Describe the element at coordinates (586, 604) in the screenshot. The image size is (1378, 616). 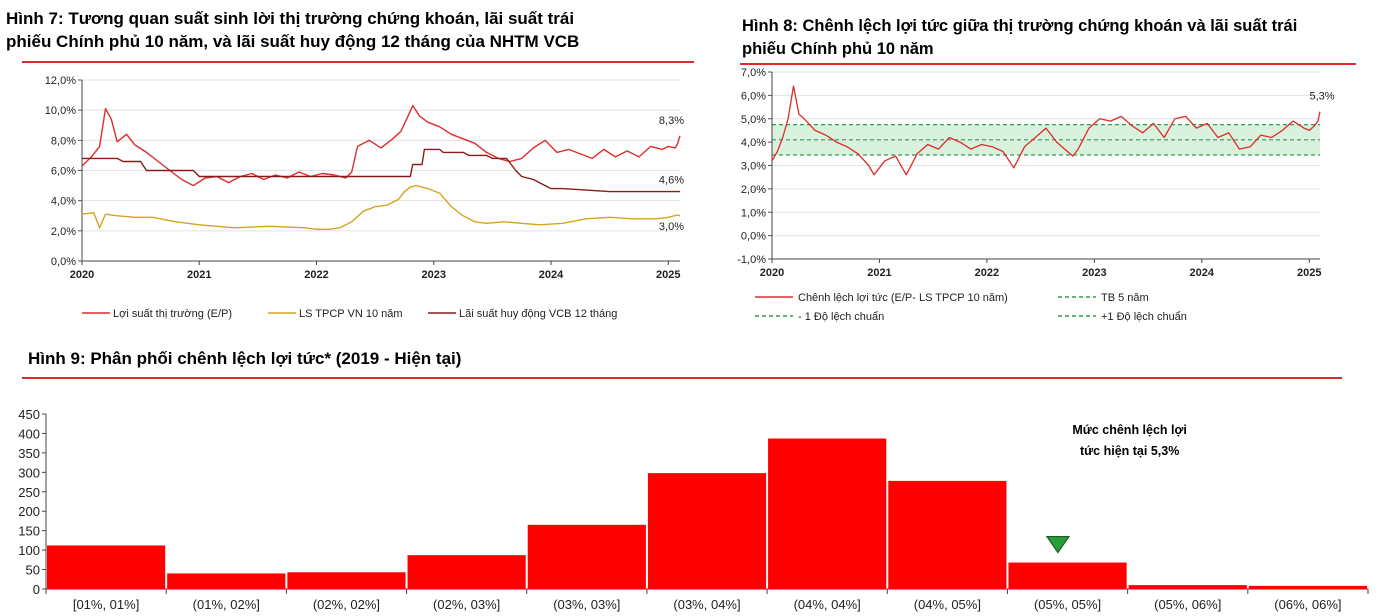
I see `x-tick-label: (03%, 03%]` at that location.